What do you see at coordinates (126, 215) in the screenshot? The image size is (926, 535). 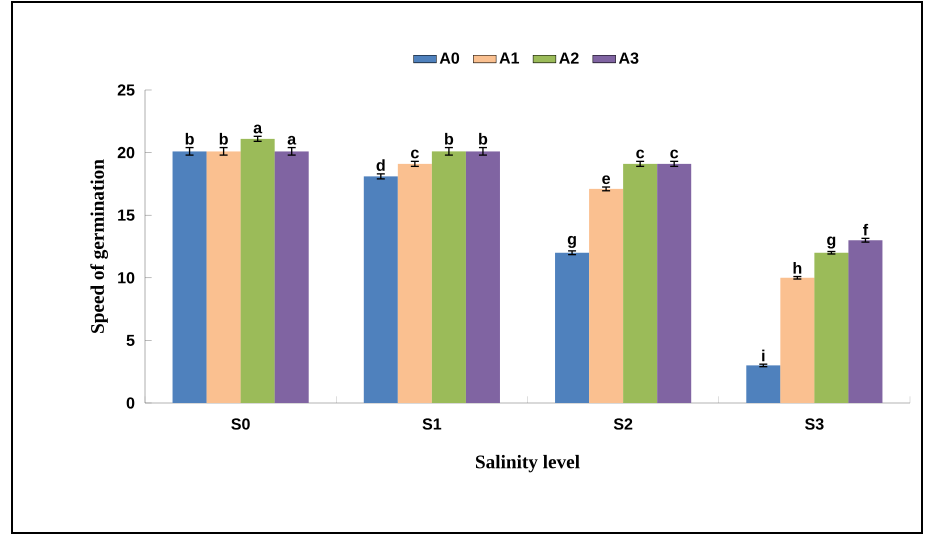 I see `y-tick-label: 15` at bounding box center [126, 215].